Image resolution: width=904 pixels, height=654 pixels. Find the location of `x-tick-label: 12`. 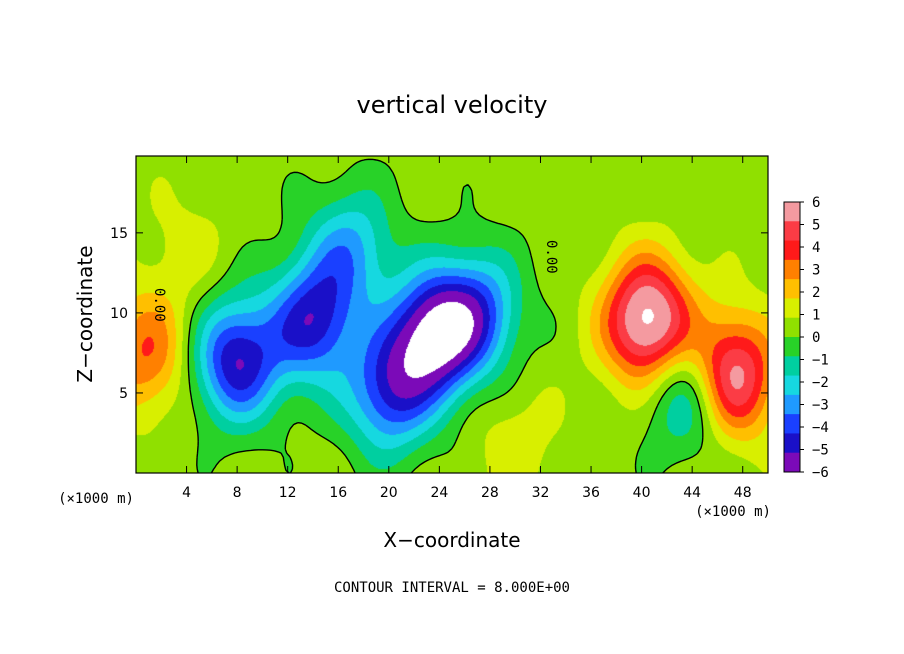

x-tick-label: 12 is located at coordinates (288, 493).